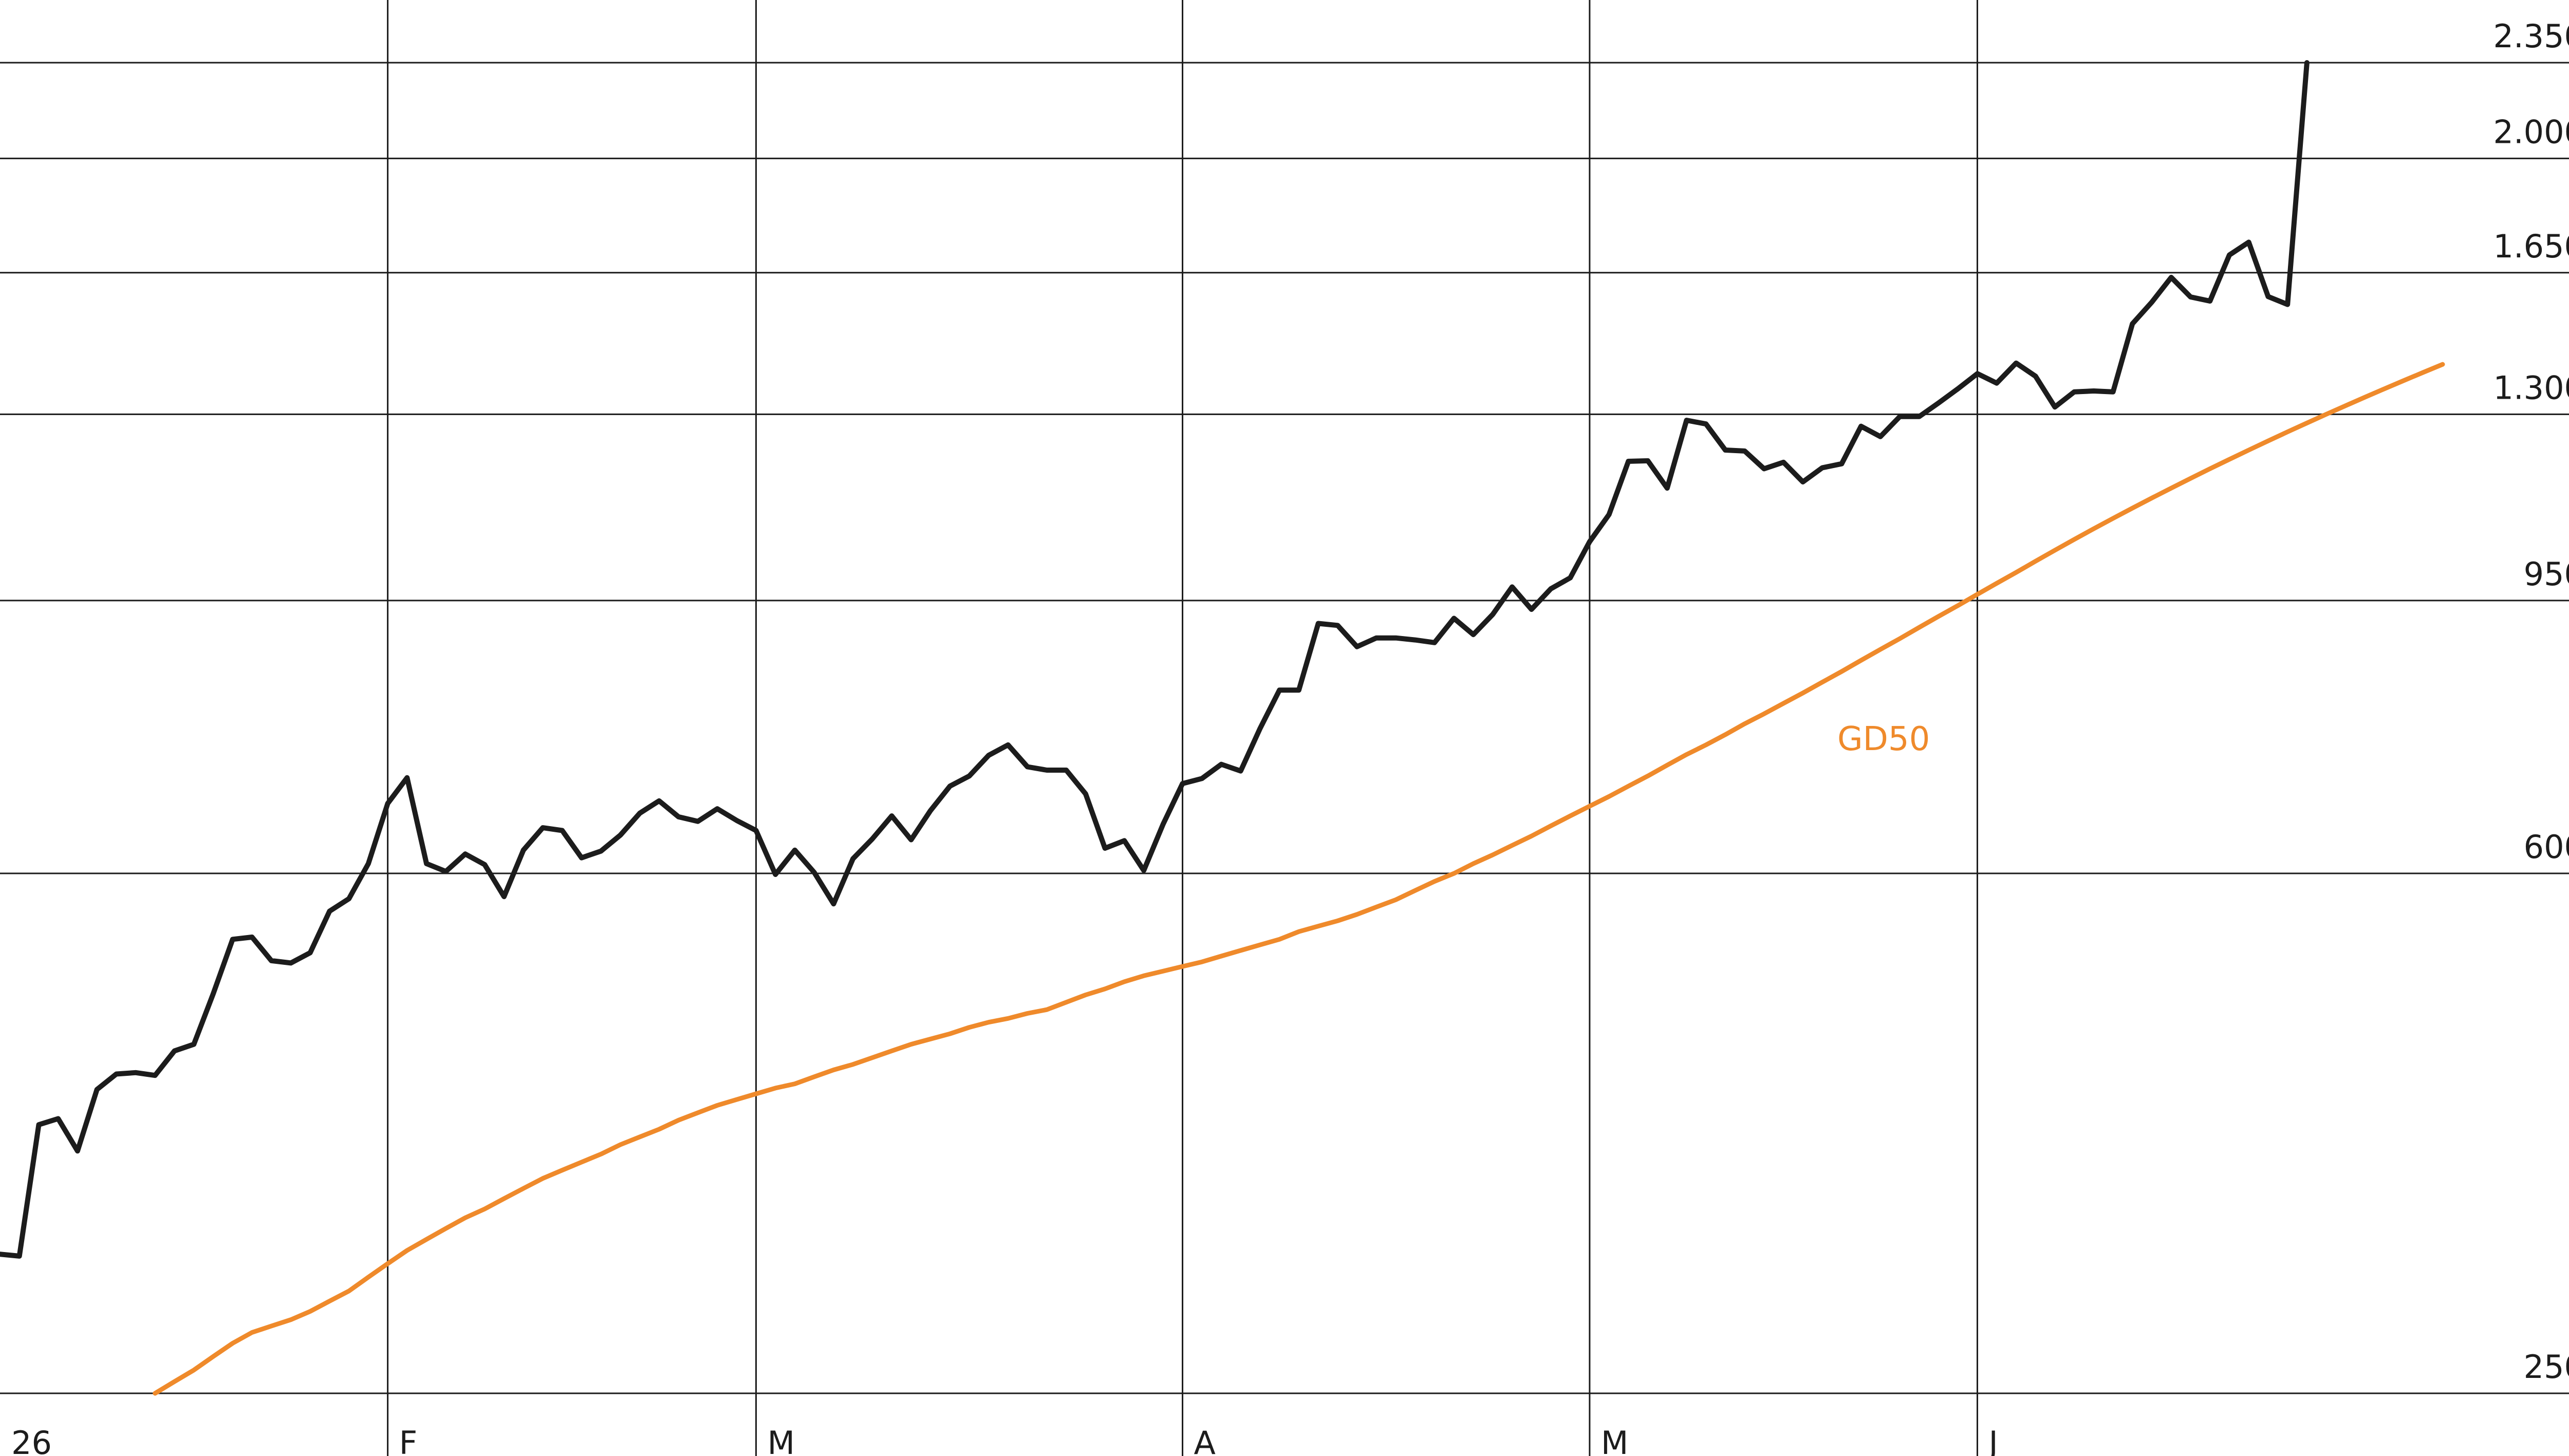 The image size is (2569, 1456). I want to click on y-tick-label: 950, so click(2546, 574).